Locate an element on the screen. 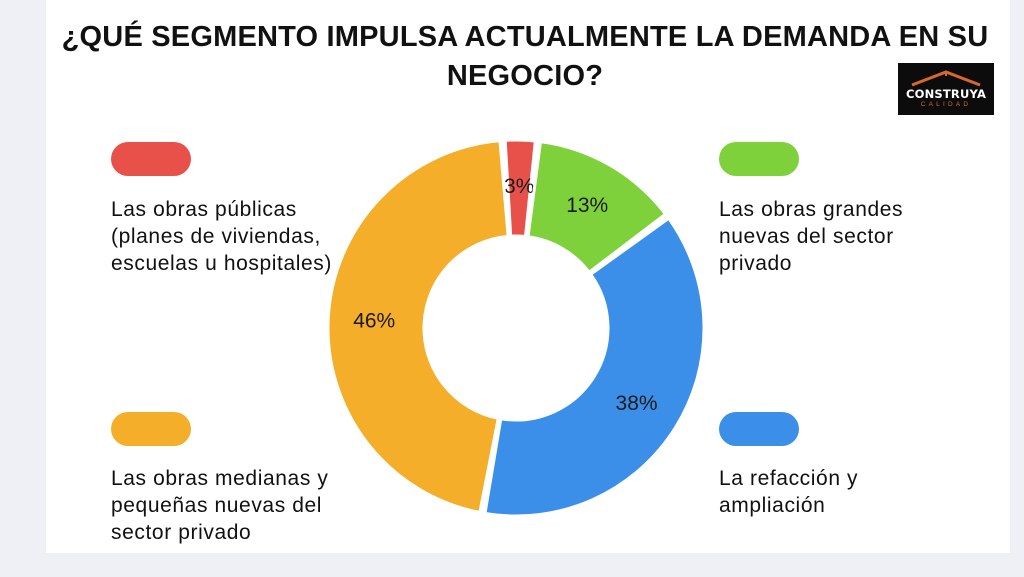 The image size is (1024, 577). legend-swatch-grandes is located at coordinates (759, 159).